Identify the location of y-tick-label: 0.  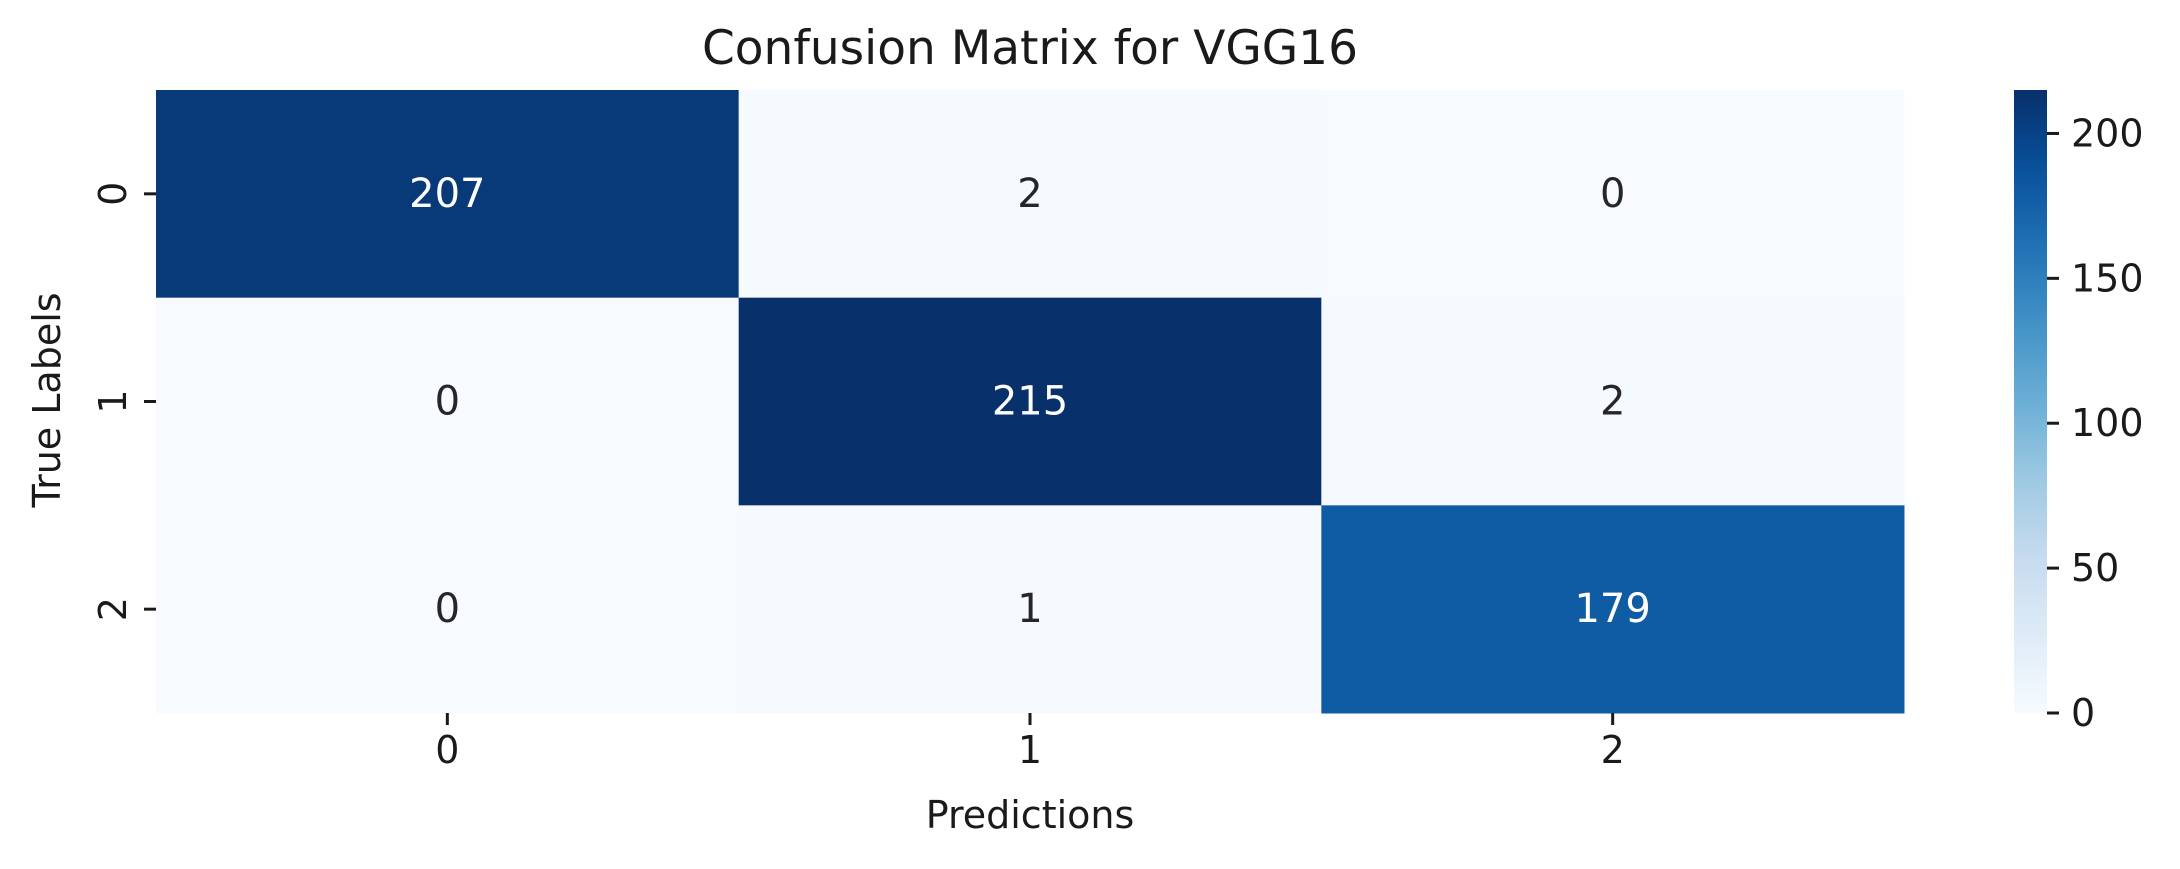
(113, 194).